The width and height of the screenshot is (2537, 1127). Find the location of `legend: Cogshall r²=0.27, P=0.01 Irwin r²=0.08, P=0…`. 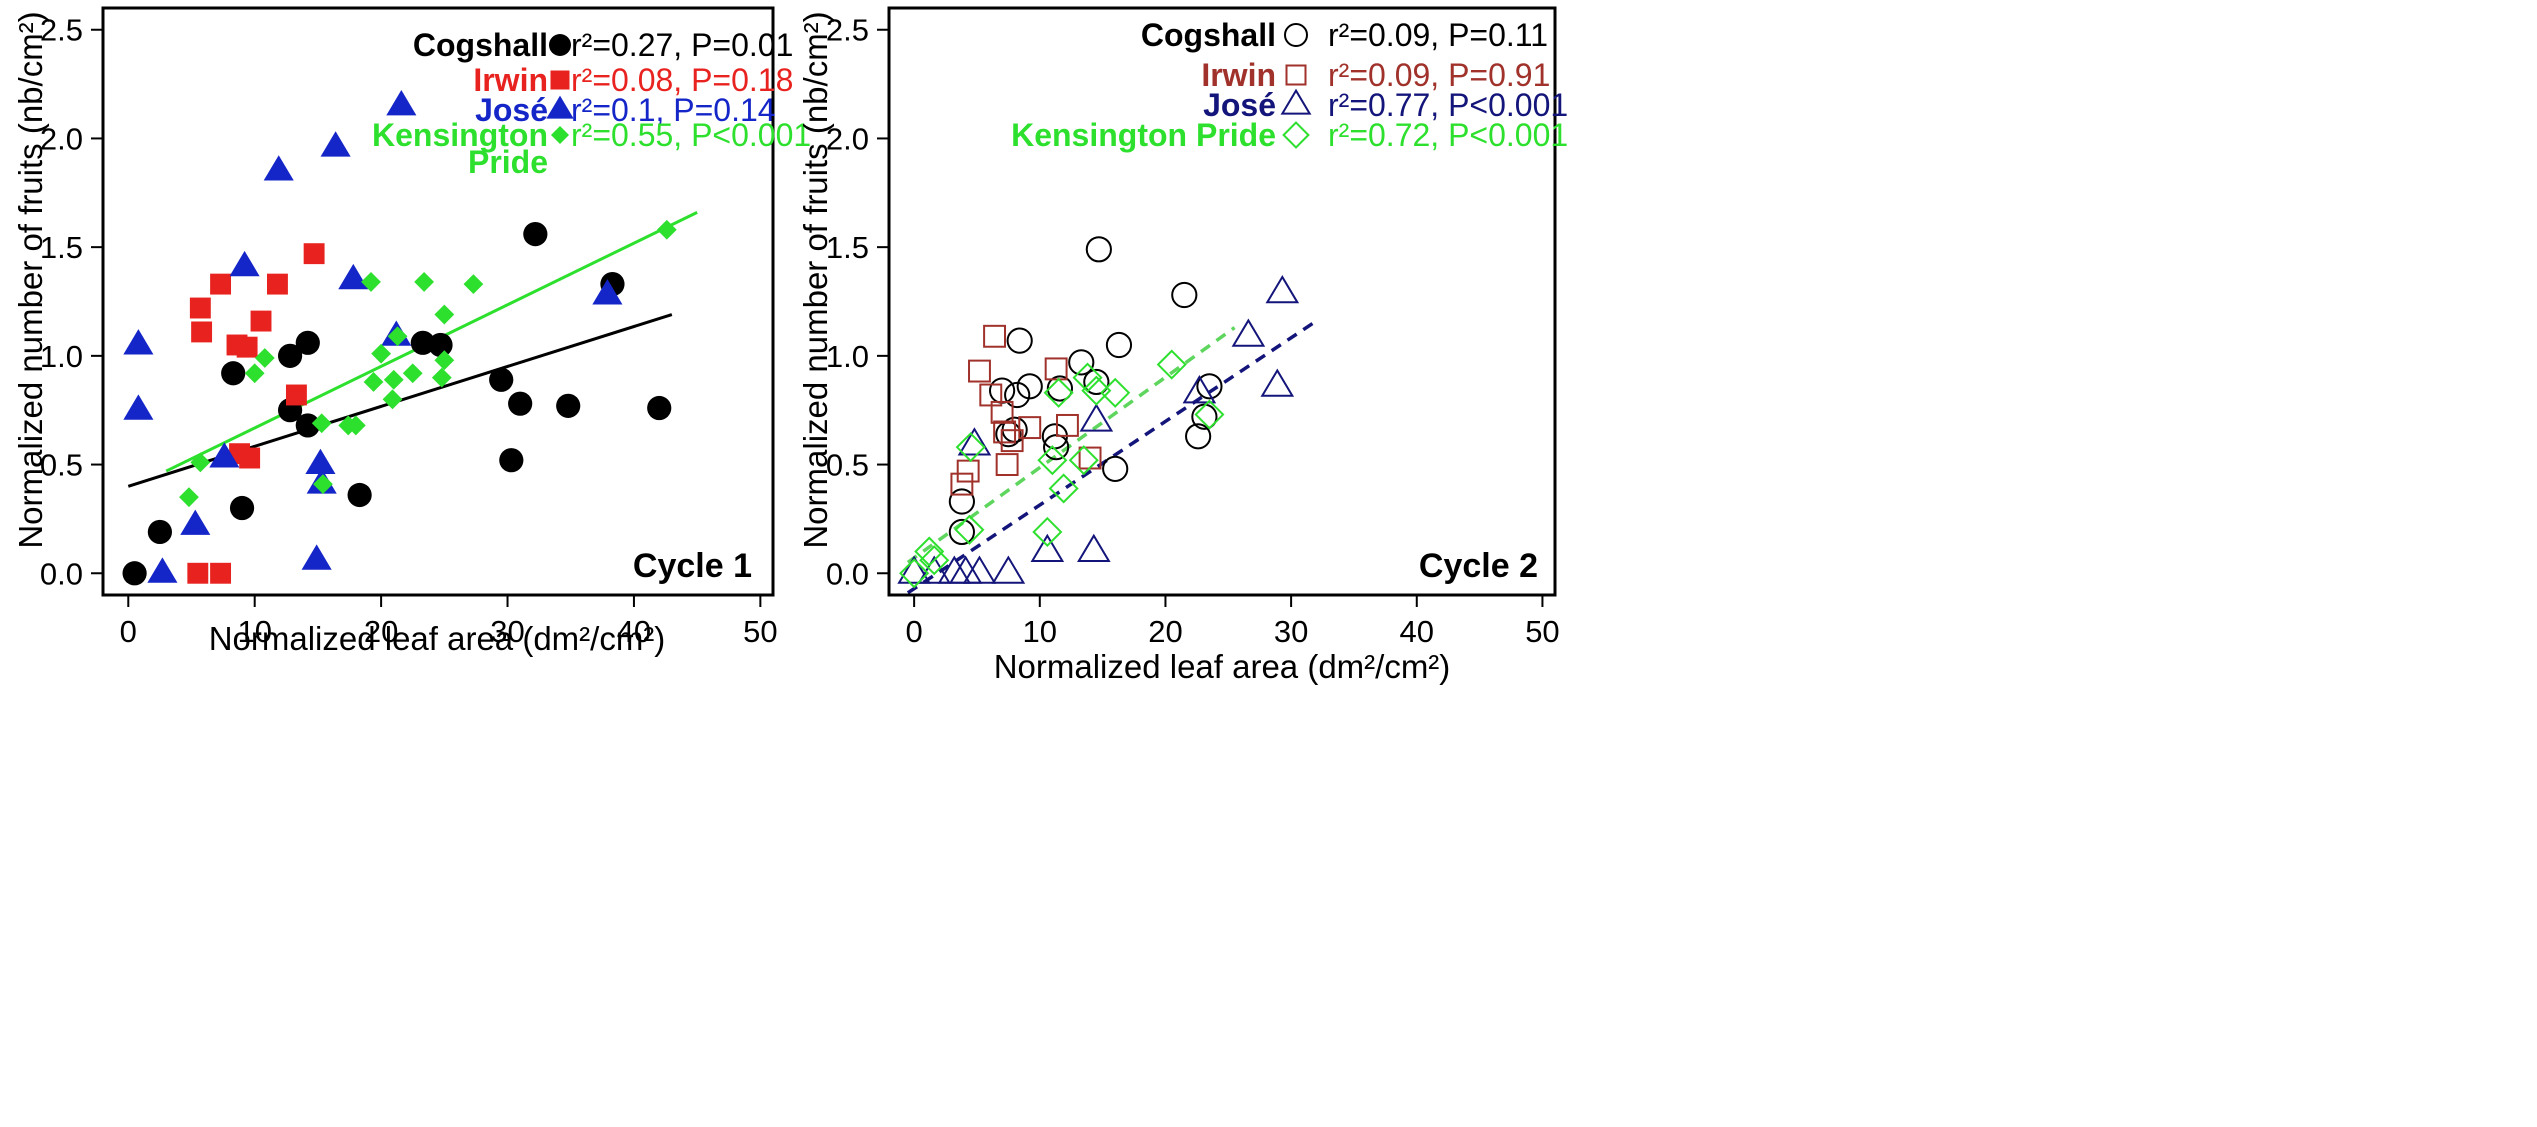

legend: Cogshall r²=0.27, P=0.01 Irwin r²=0.08, P=0… is located at coordinates (591, 103).